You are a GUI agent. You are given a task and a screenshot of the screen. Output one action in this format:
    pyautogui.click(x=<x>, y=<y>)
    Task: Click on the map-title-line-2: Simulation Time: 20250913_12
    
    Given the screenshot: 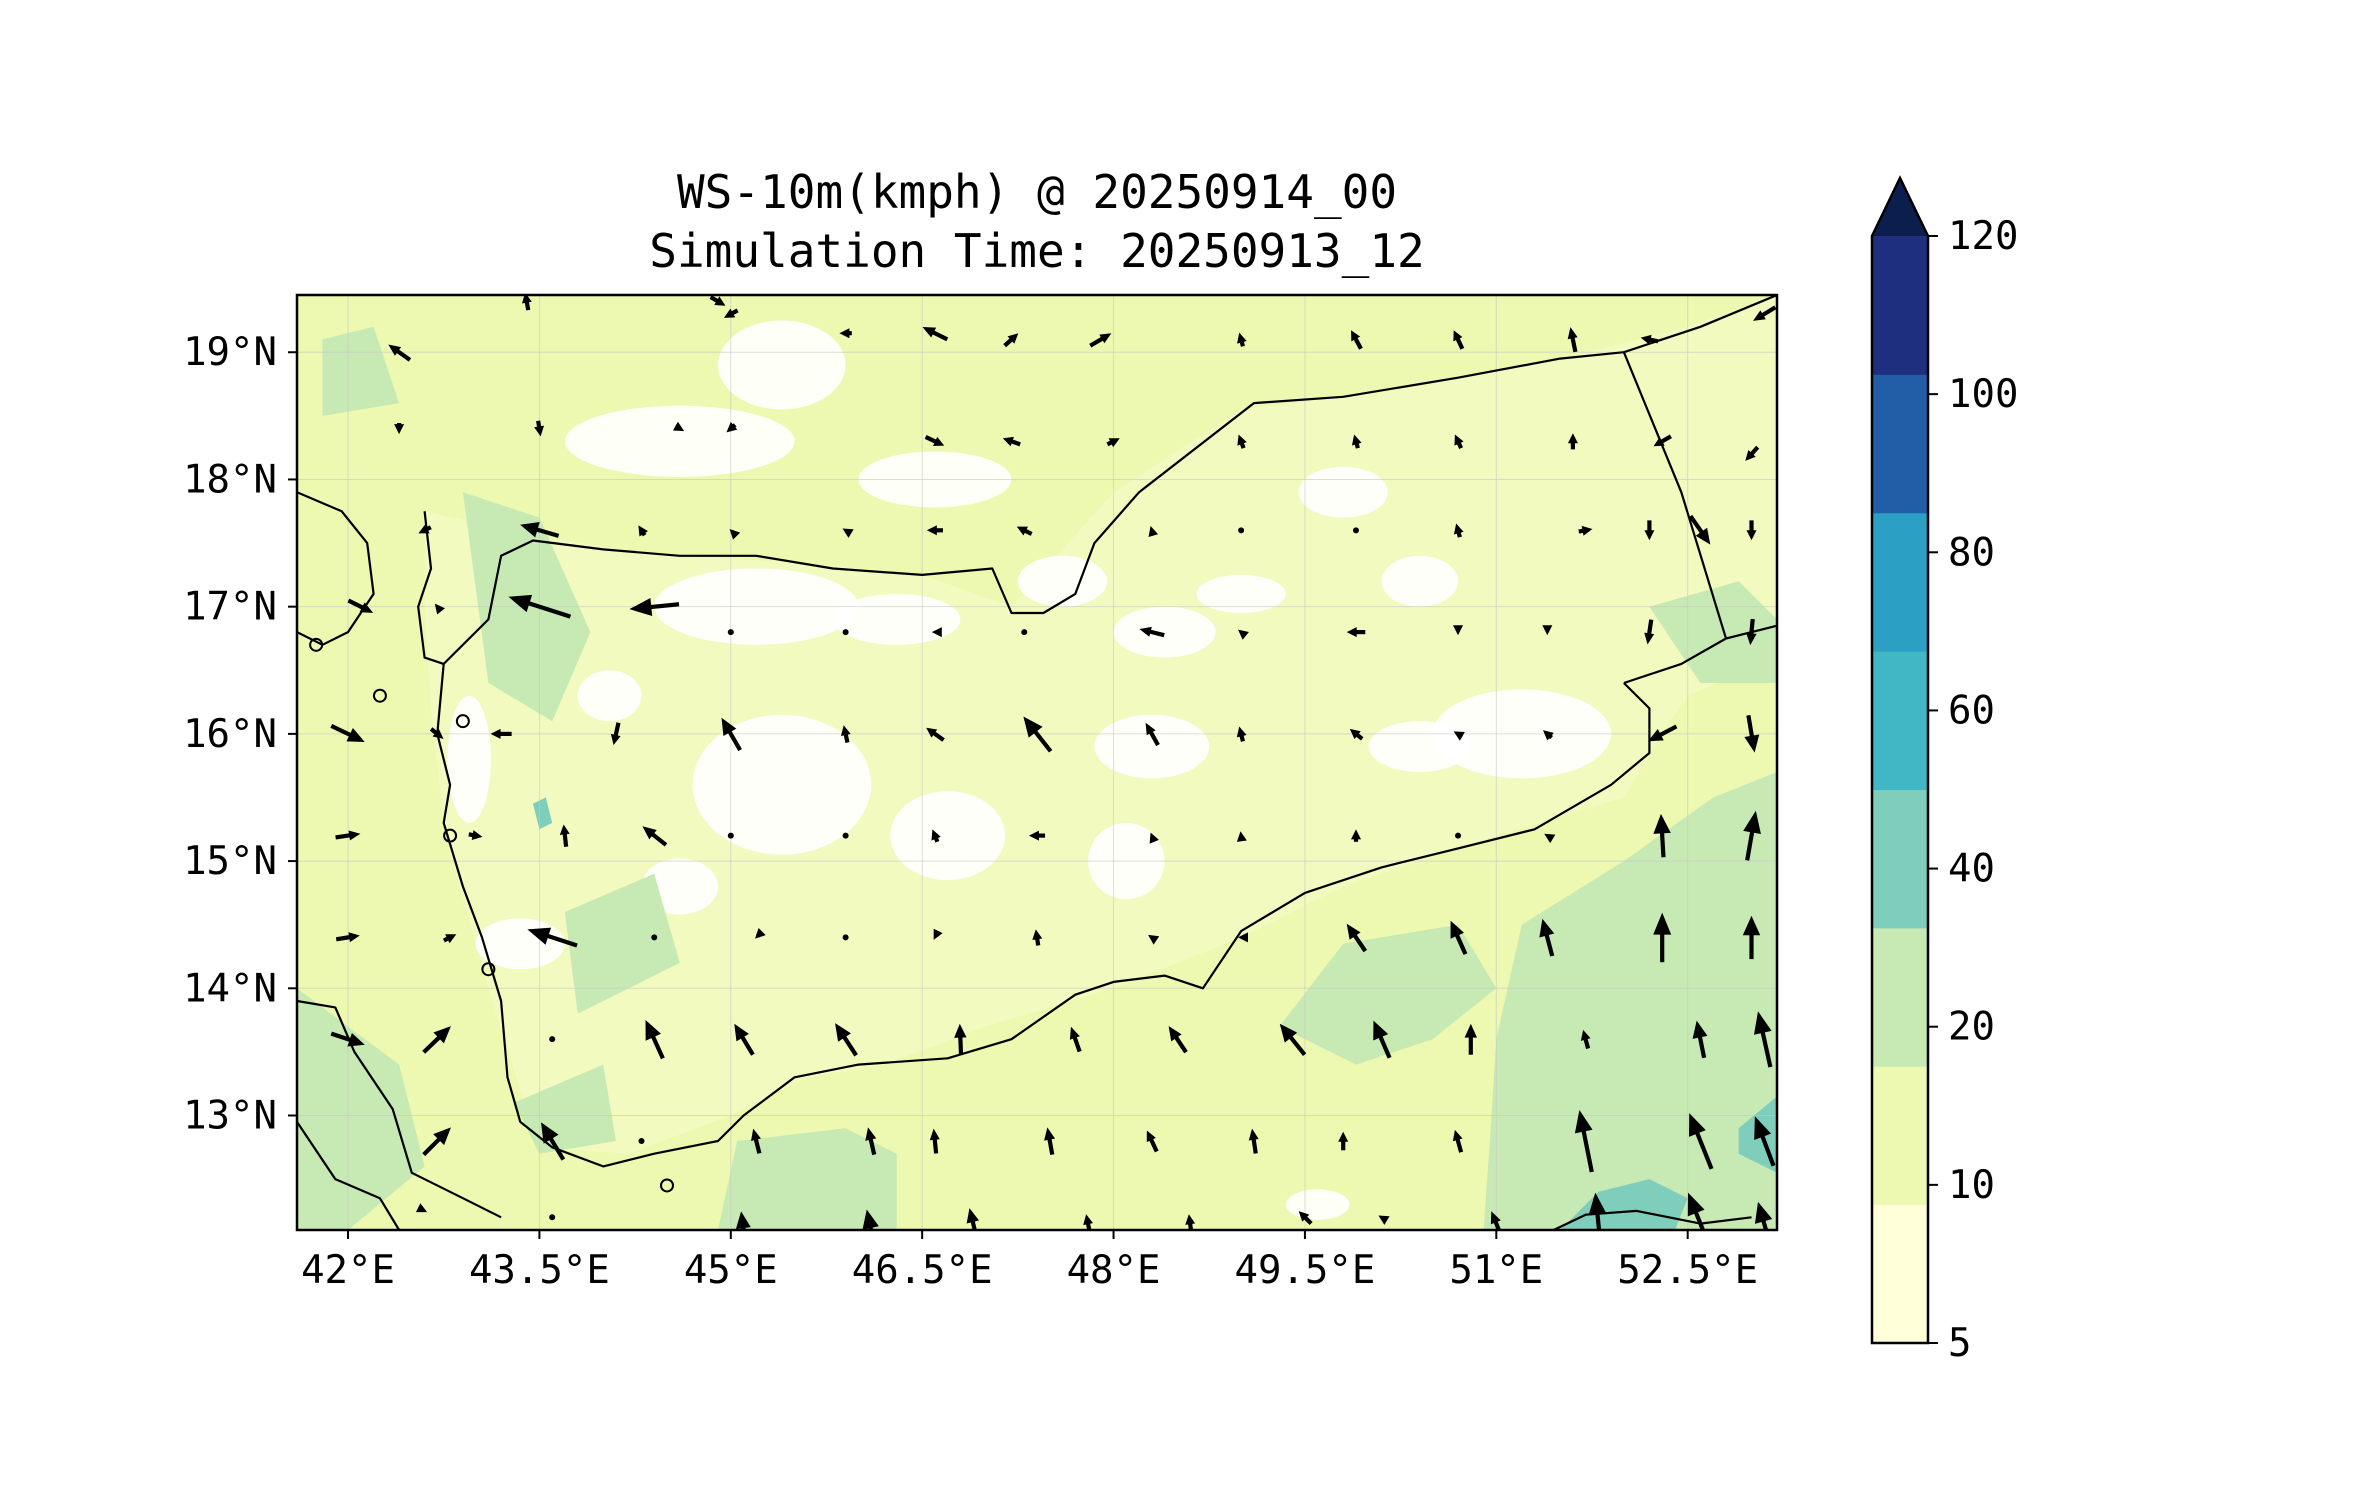 What is the action you would take?
    pyautogui.click(x=1036, y=251)
    